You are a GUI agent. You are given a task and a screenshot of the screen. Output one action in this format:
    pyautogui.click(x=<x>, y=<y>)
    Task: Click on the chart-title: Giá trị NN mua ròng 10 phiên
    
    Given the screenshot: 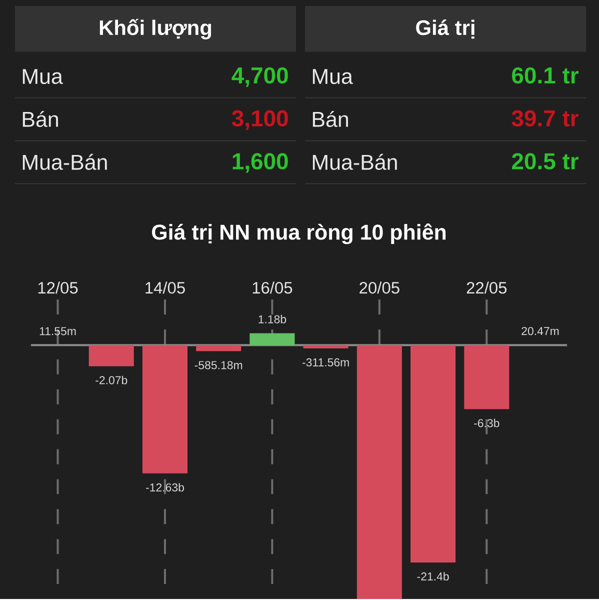 What is the action you would take?
    pyautogui.click(x=299, y=234)
    